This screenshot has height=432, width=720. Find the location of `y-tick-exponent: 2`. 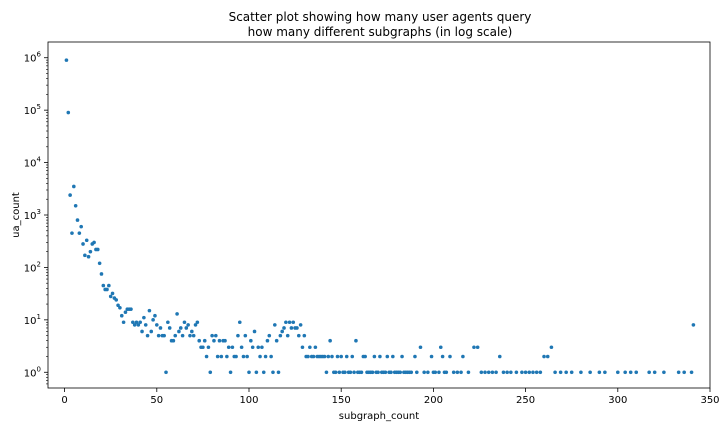

y-tick-exponent: 2 is located at coordinates (39, 264).